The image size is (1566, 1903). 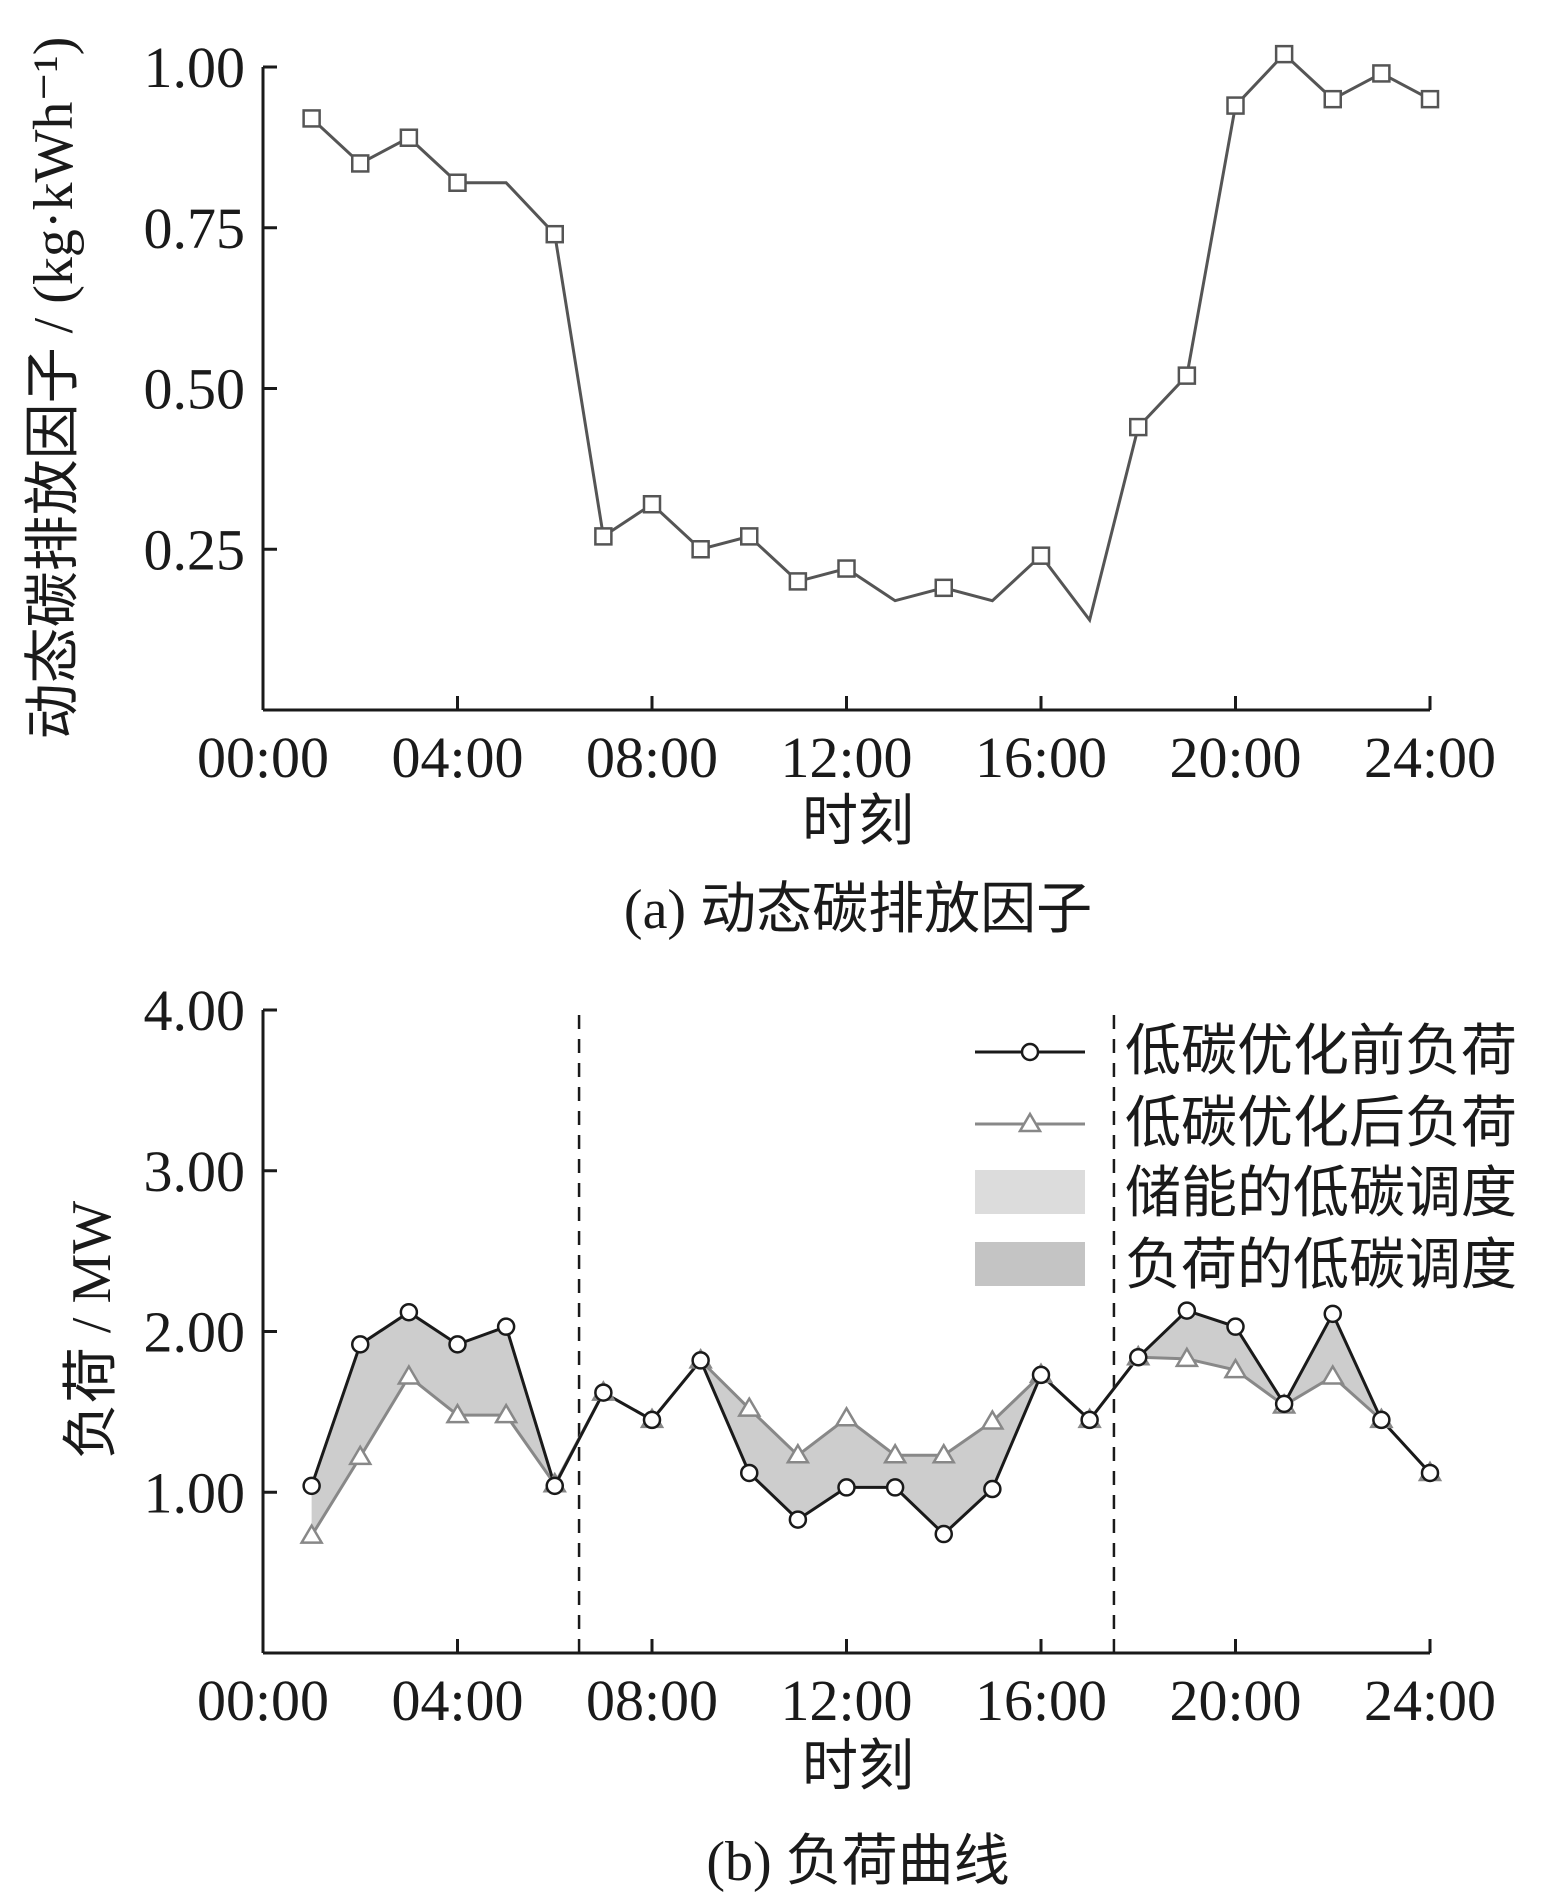 What do you see at coordinates (870, 1423) in the screenshot?
I see `load-dispatch-area` at bounding box center [870, 1423].